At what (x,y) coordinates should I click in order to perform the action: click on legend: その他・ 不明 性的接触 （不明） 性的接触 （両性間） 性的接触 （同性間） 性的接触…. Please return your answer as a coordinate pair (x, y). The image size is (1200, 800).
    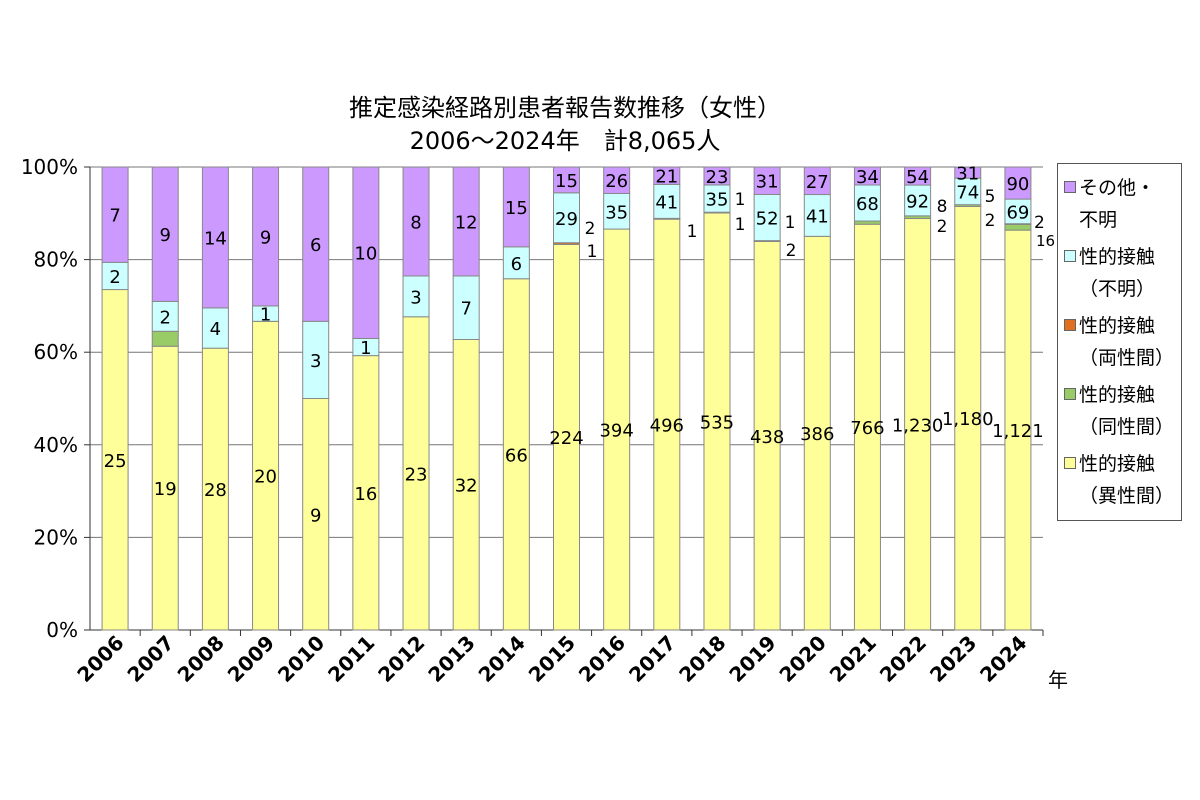
    Looking at the image, I should click on (1119, 342).